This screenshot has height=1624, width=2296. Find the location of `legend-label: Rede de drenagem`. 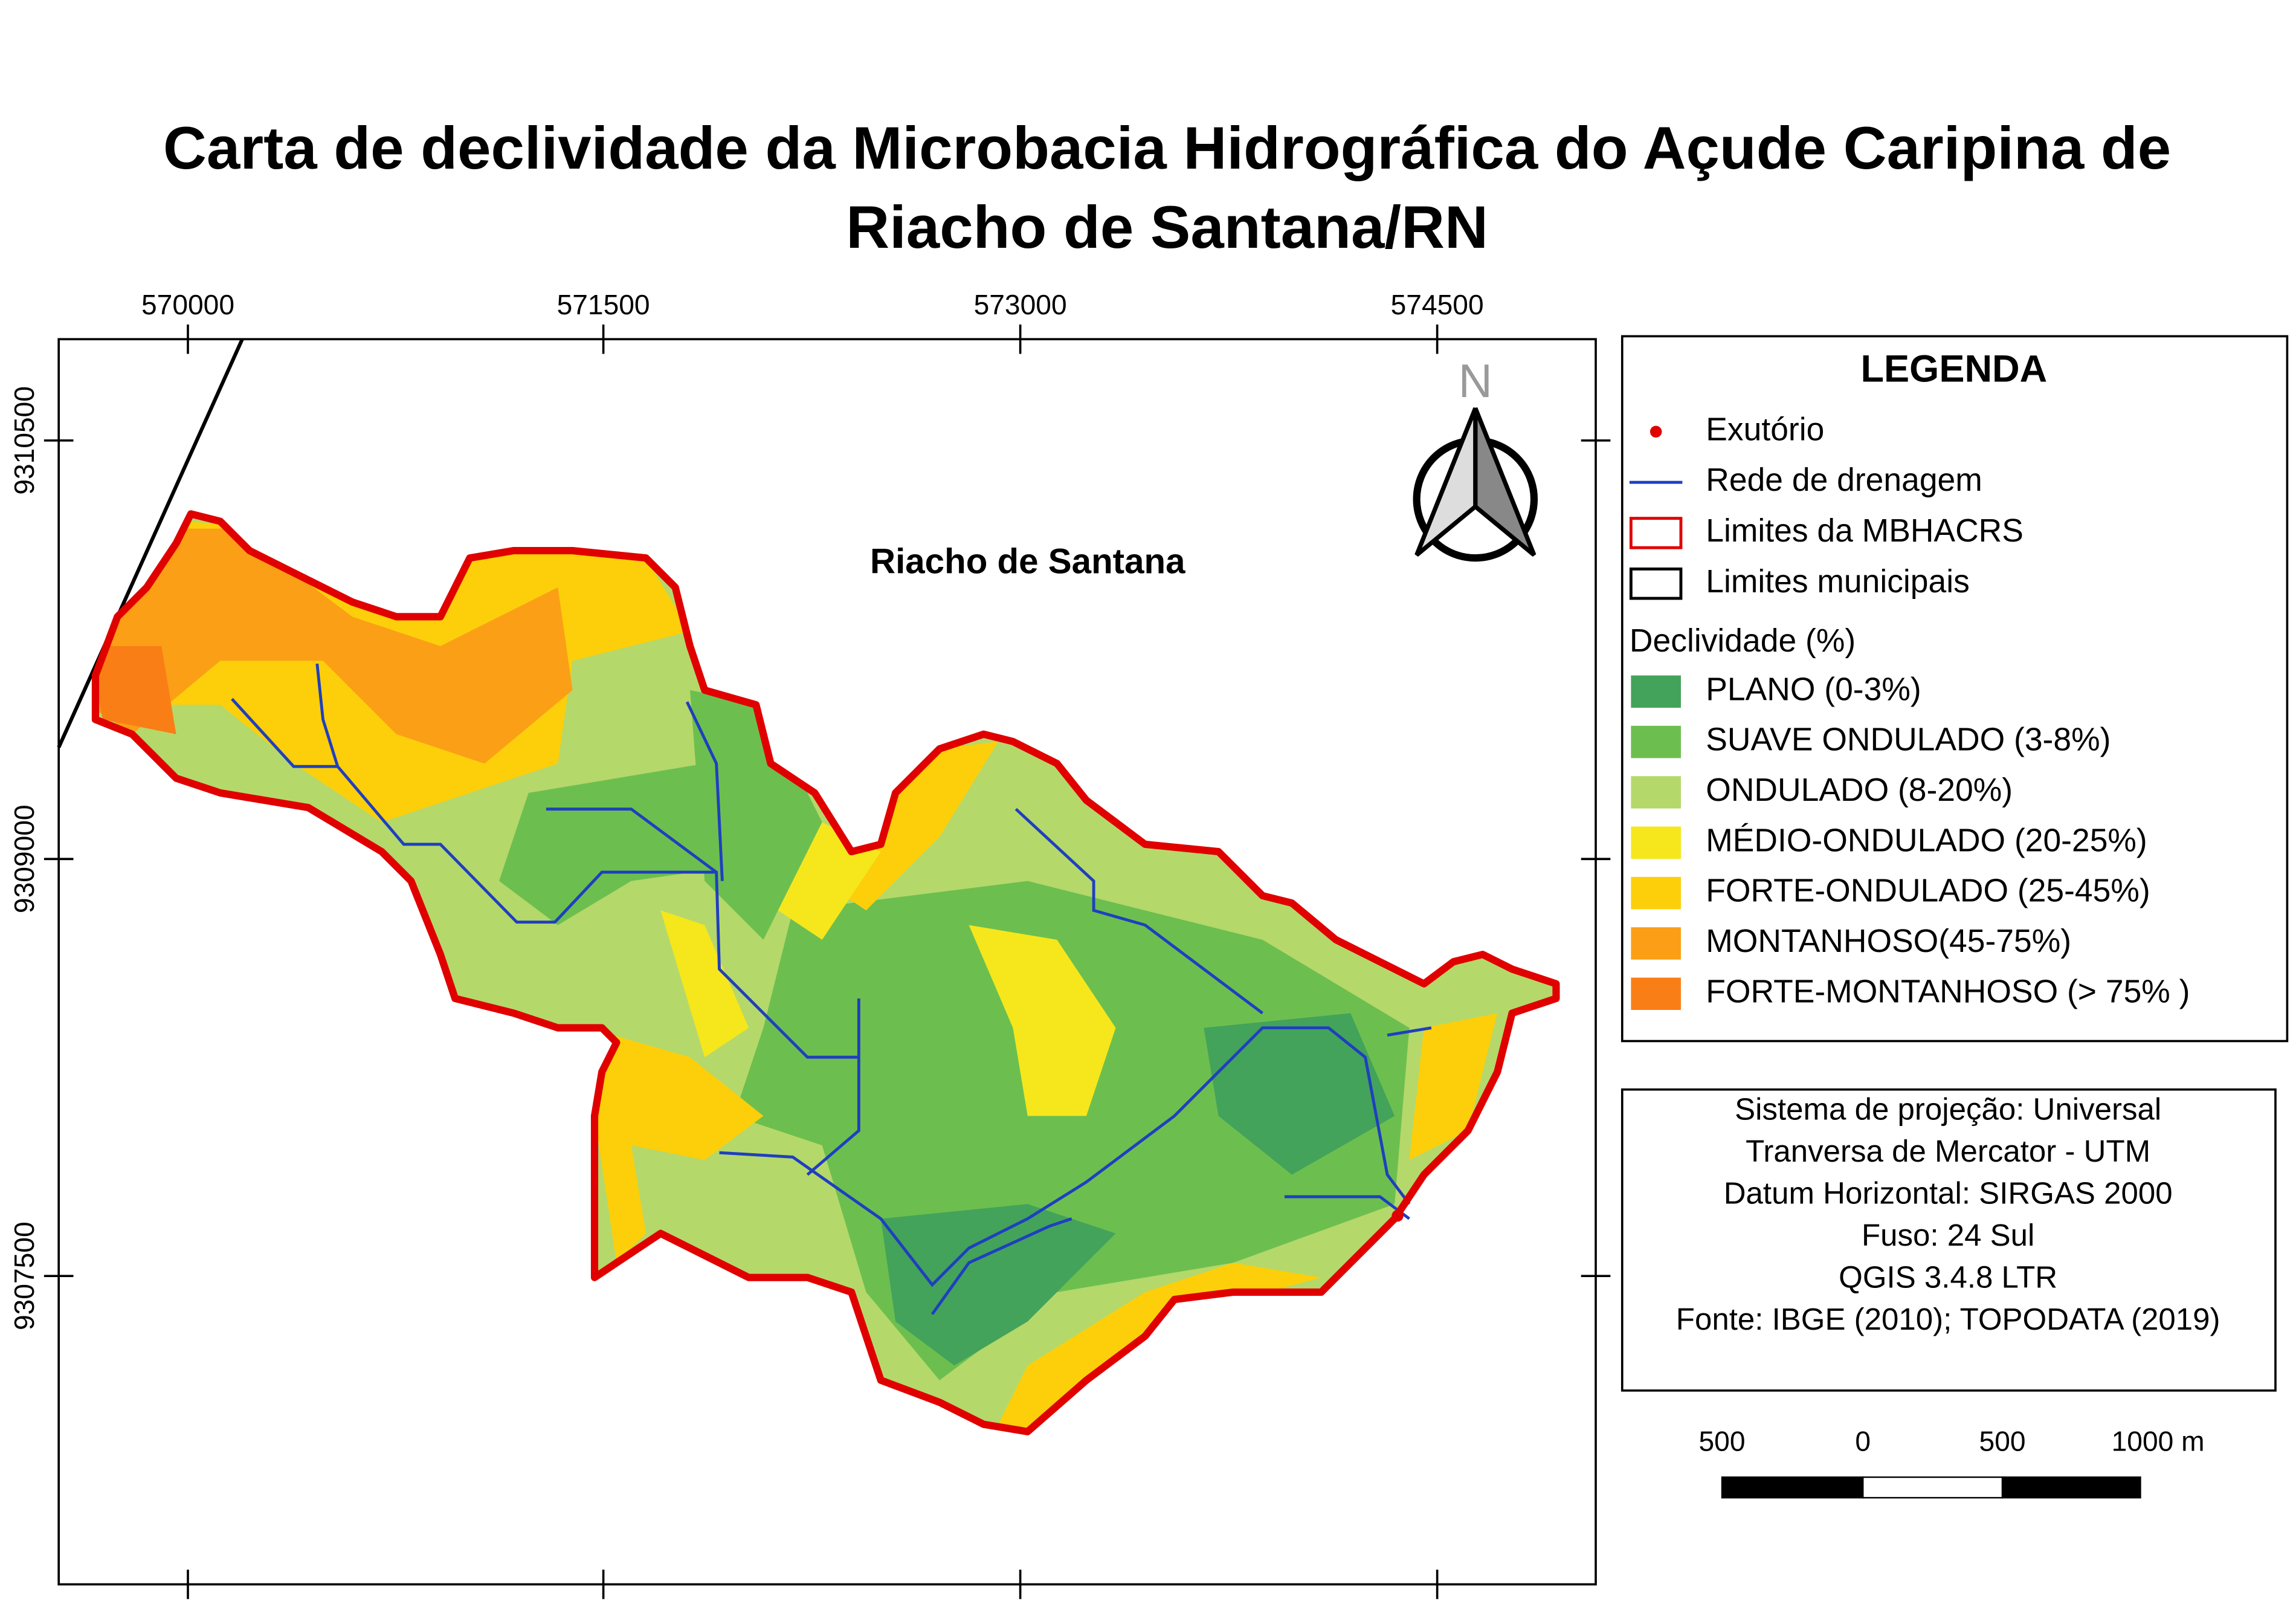

legend-label: Rede de drenagem is located at coordinates (1844, 480).